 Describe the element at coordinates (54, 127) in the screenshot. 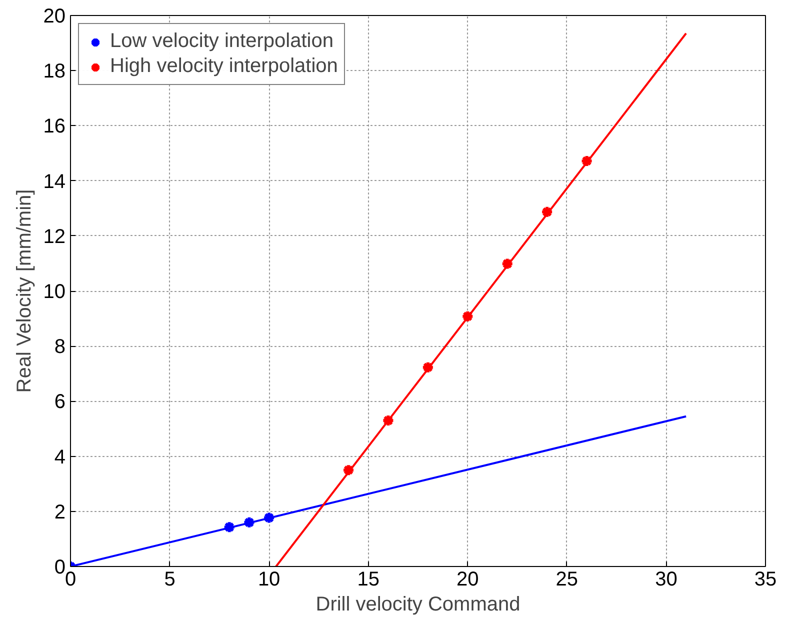

I see `y-tick-label: 16` at that location.